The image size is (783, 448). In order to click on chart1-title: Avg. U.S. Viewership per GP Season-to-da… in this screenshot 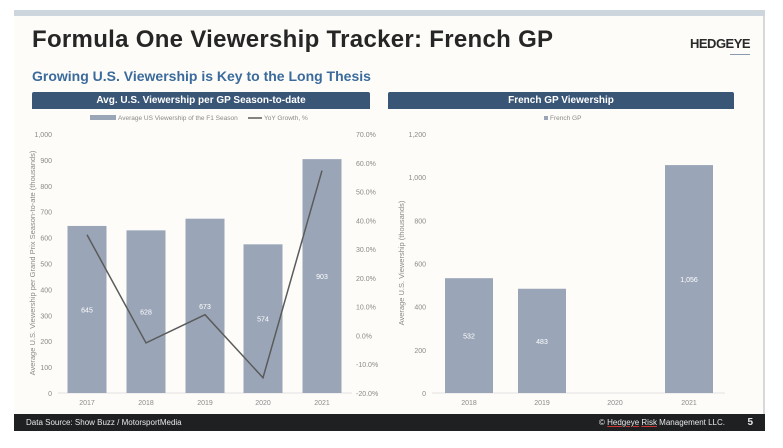, I will do `click(201, 100)`.